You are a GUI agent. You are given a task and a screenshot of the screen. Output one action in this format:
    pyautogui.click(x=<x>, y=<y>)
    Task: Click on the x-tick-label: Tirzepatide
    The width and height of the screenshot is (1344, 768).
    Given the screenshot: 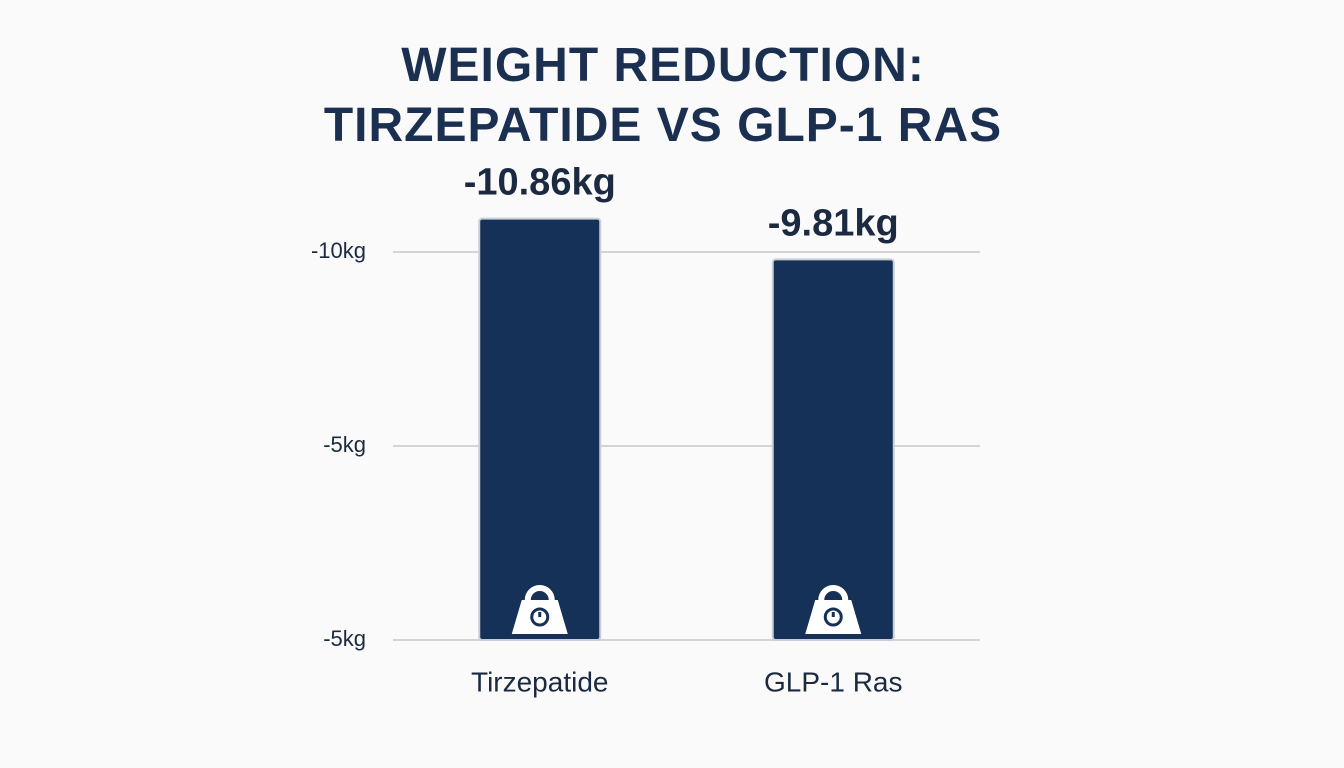 What is the action you would take?
    pyautogui.click(x=539, y=681)
    